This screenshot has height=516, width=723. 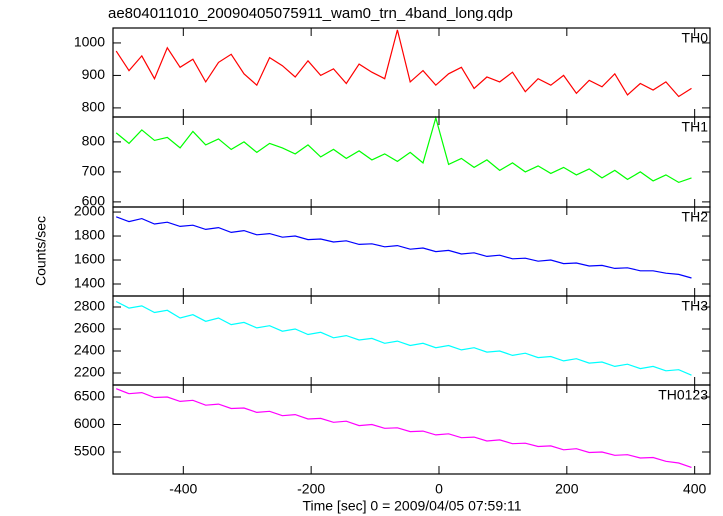 I want to click on x-axis-label: Time [sec] 0 = 2009/04/05 07:59:11, so click(x=411, y=506).